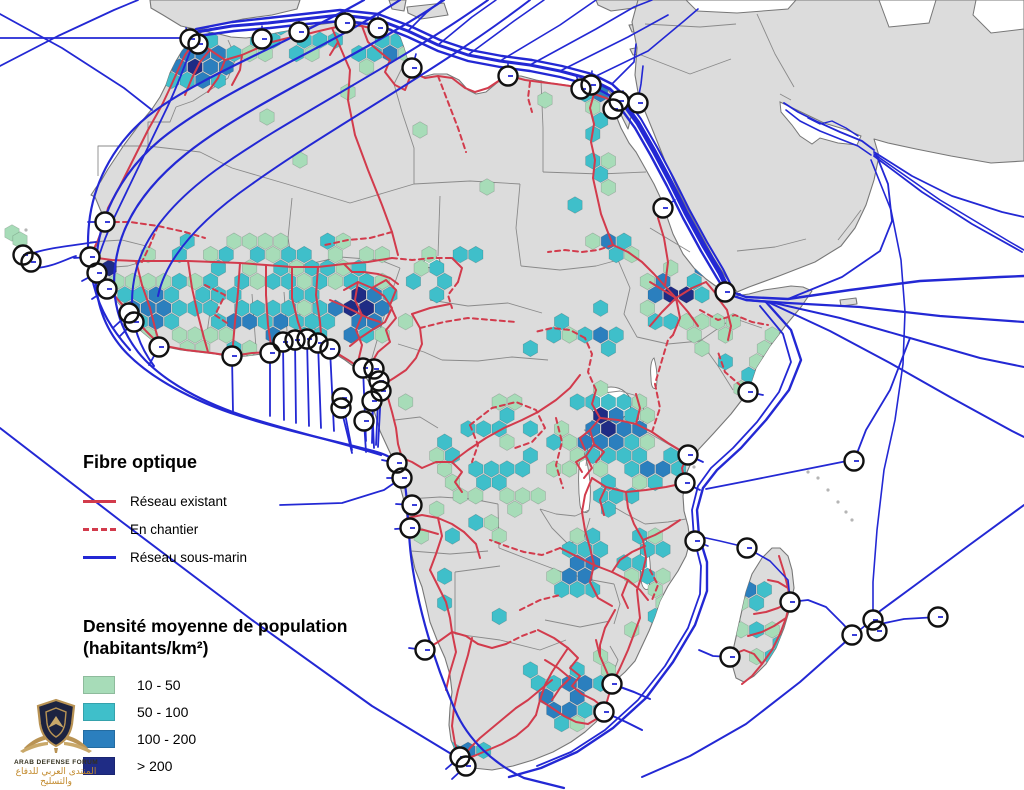  What do you see at coordinates (99, 501) in the screenshot?
I see `line-swatch` at bounding box center [99, 501].